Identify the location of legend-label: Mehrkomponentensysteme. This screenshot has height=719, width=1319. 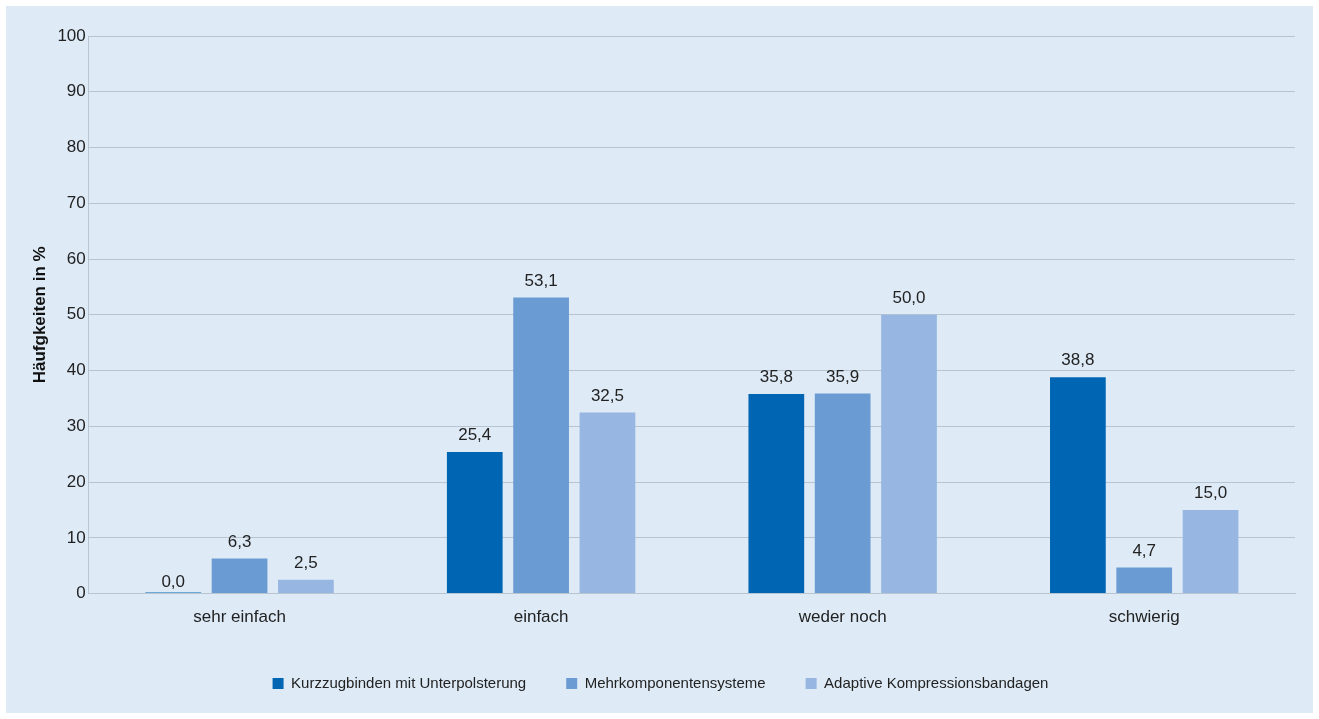
(675, 682).